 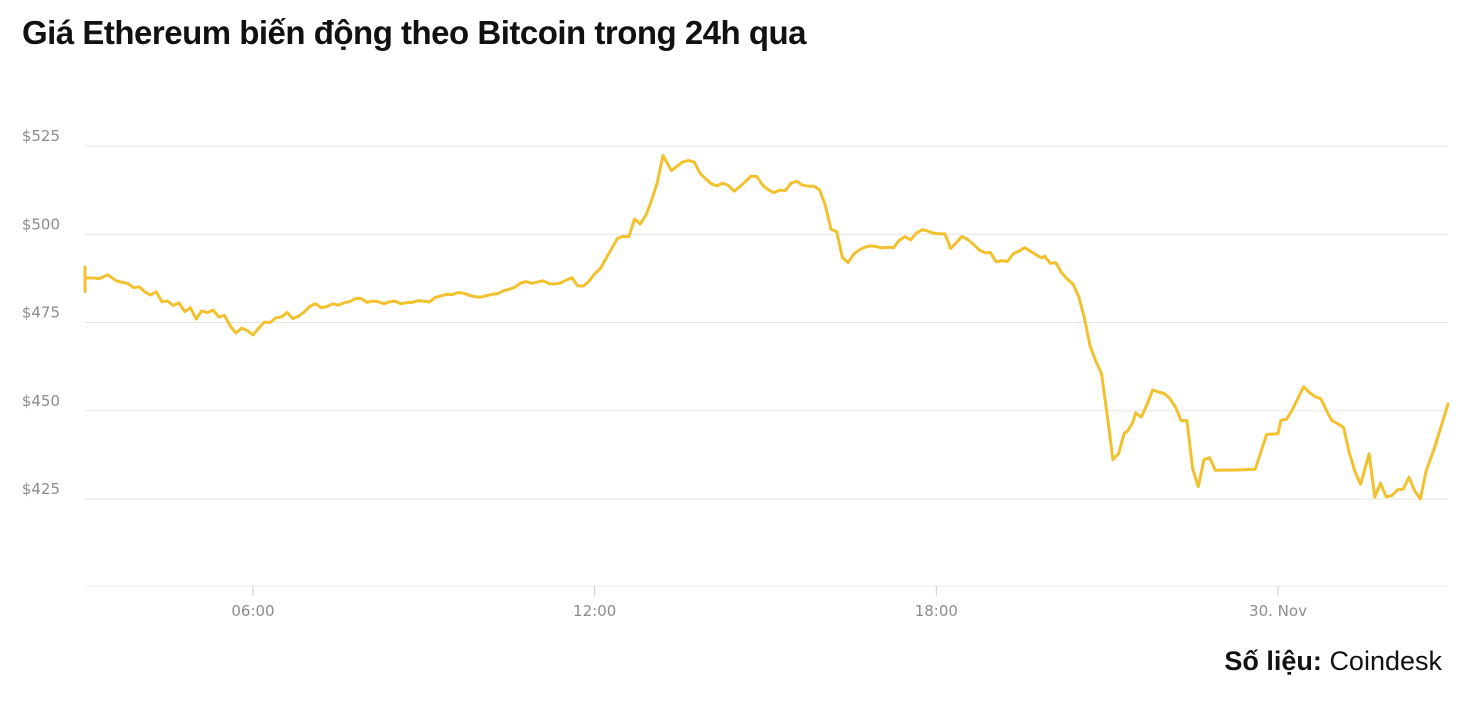 I want to click on x-tick-label: 12:00, so click(x=594, y=611).